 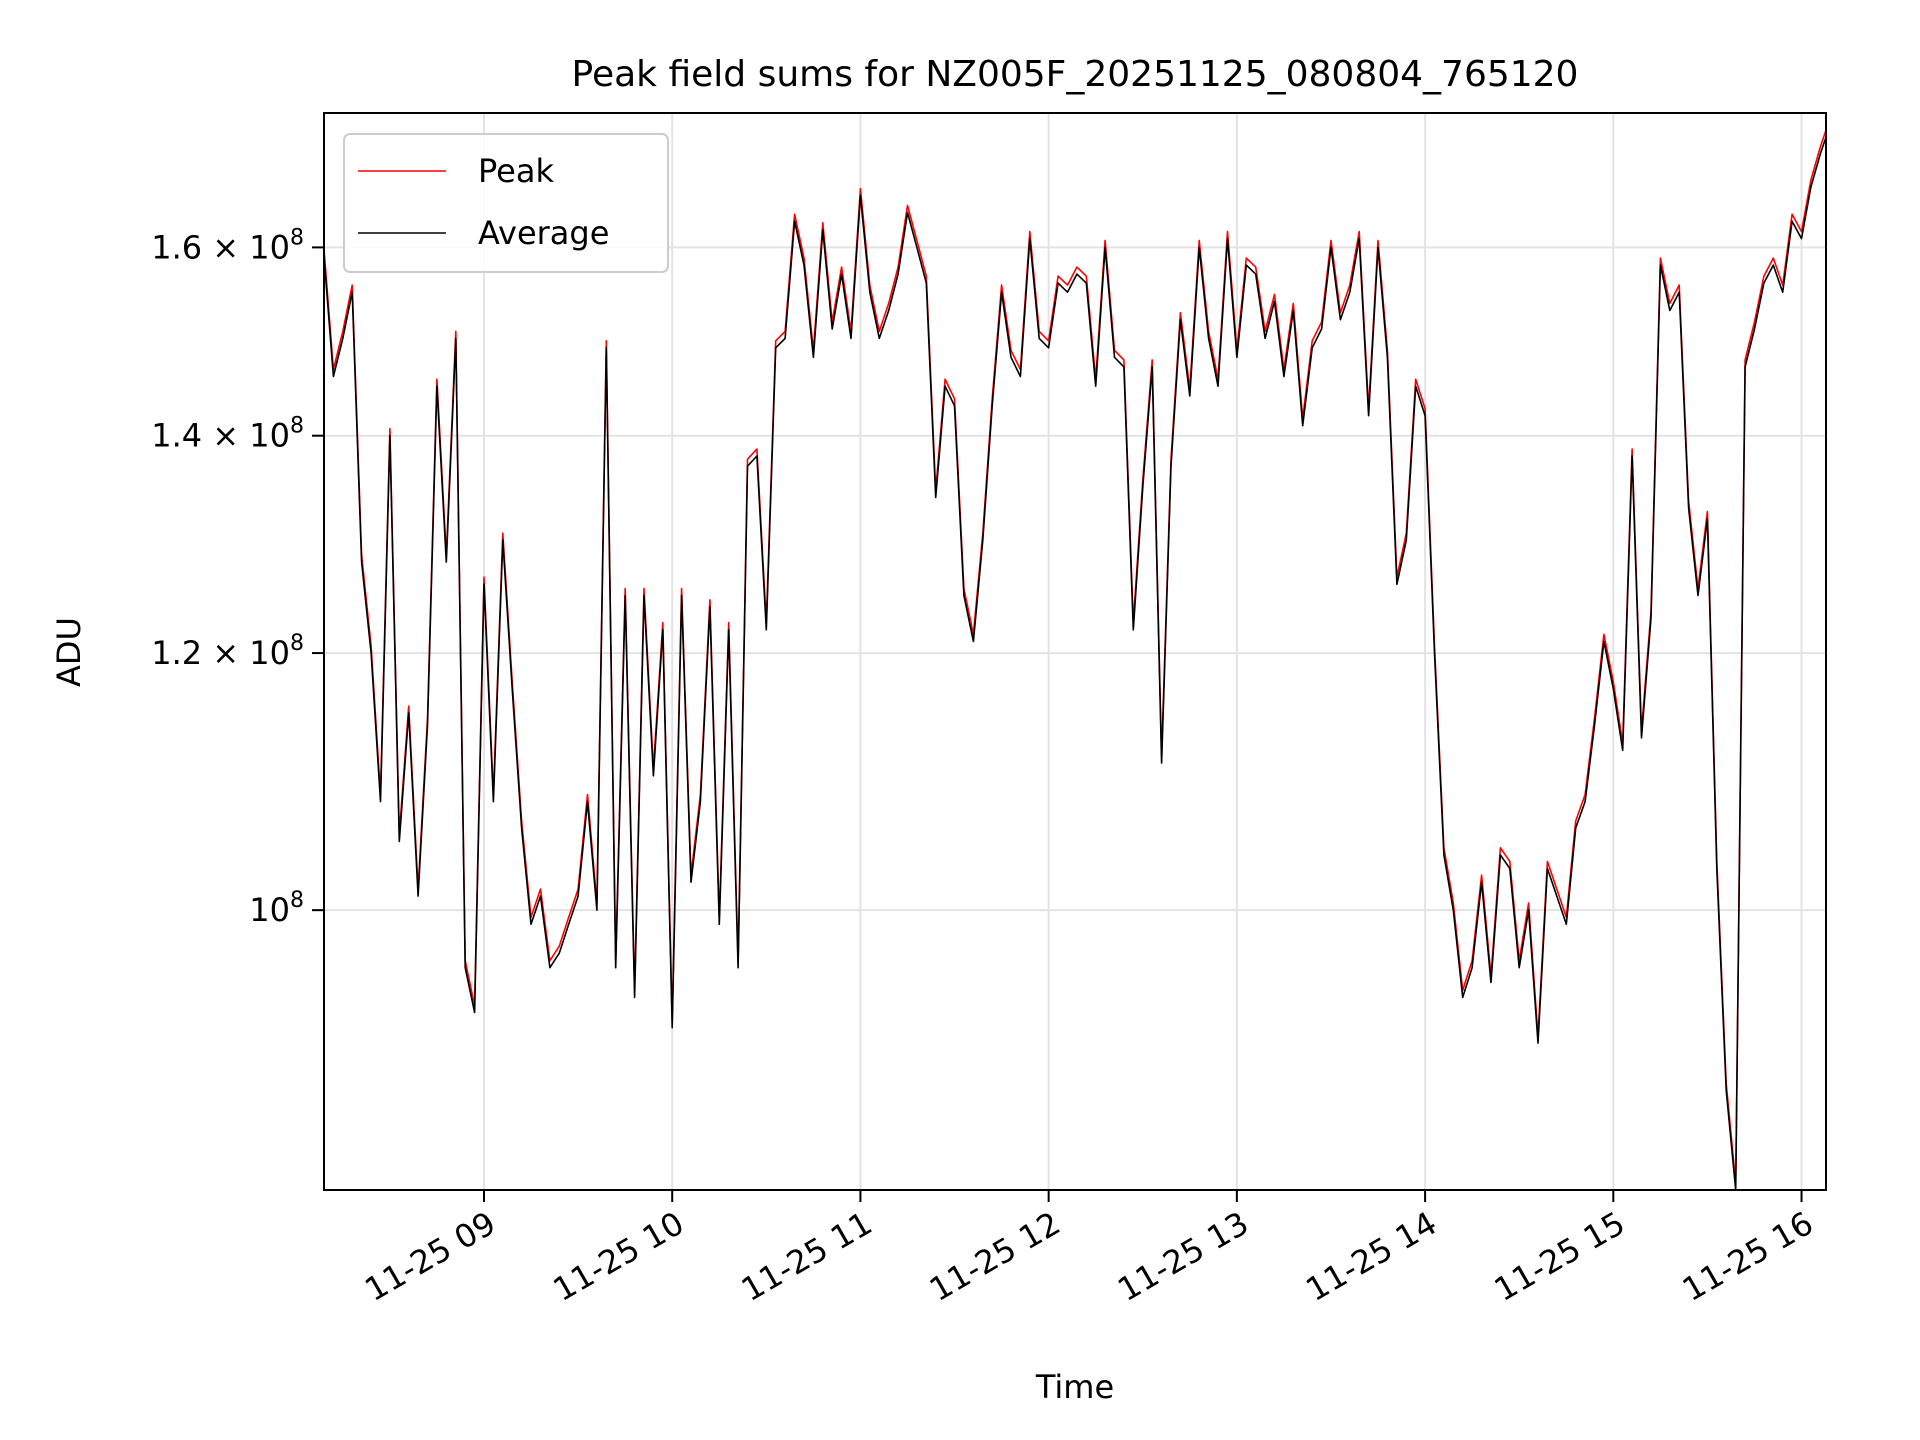 I want to click on legend-label-average: Average, so click(x=543, y=233).